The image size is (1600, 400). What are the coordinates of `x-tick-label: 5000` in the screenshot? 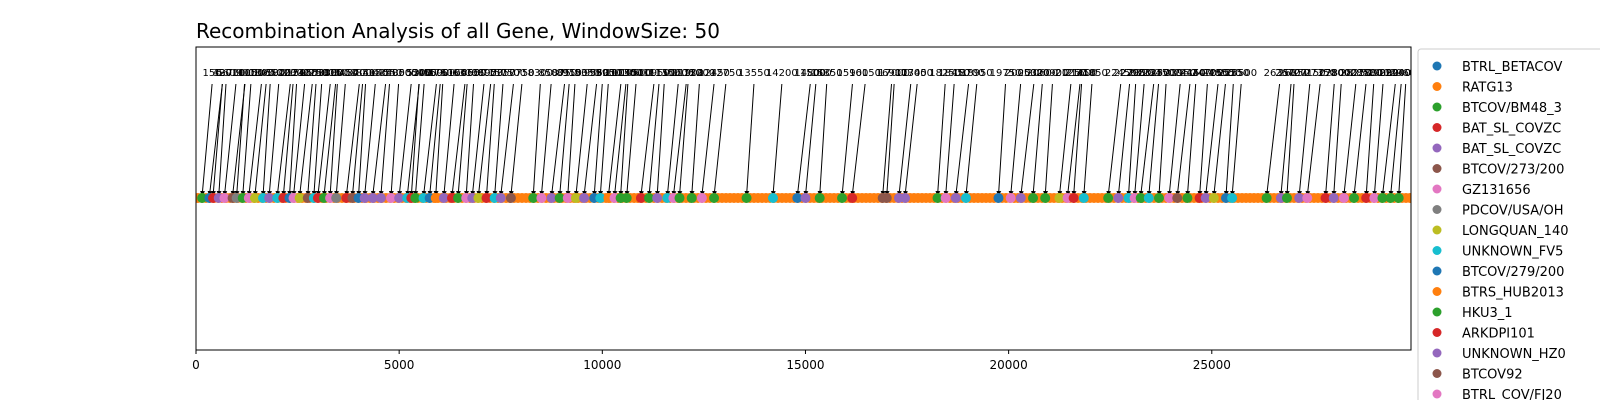 It's located at (399, 365).